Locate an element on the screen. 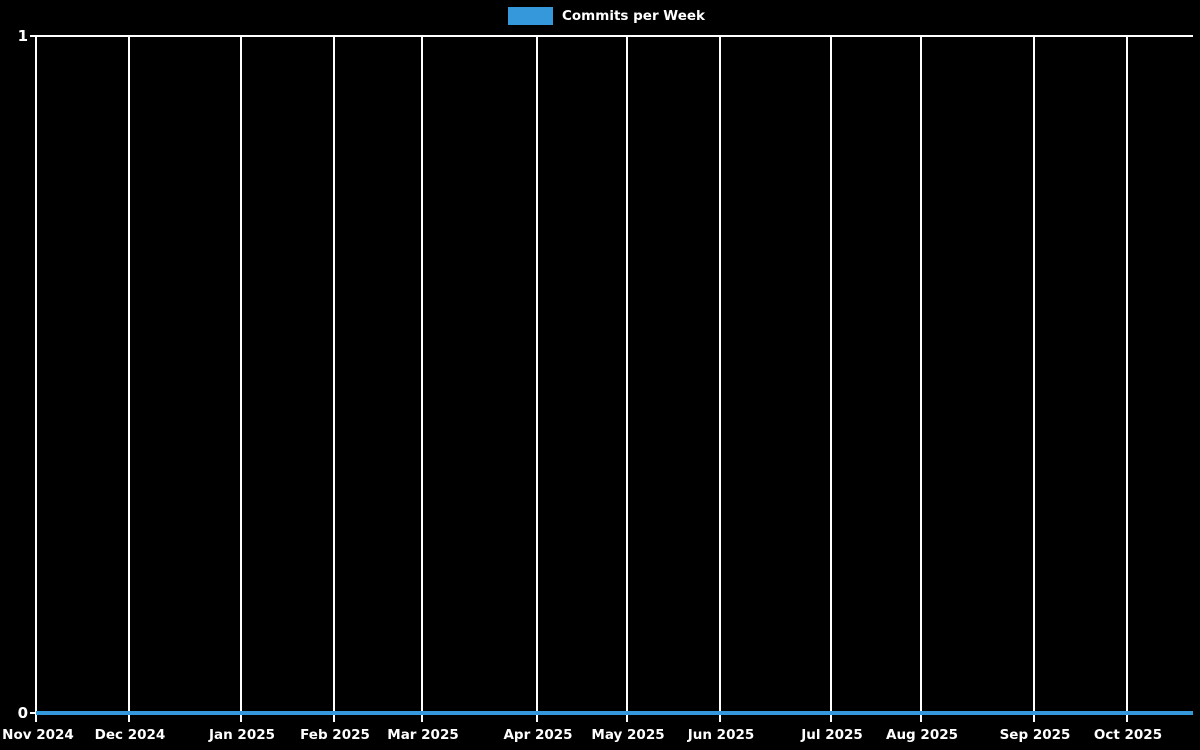 Image resolution: width=1200 pixels, height=750 pixels. x-tick-label-sep-2025: Sep 2025 is located at coordinates (1035, 735).